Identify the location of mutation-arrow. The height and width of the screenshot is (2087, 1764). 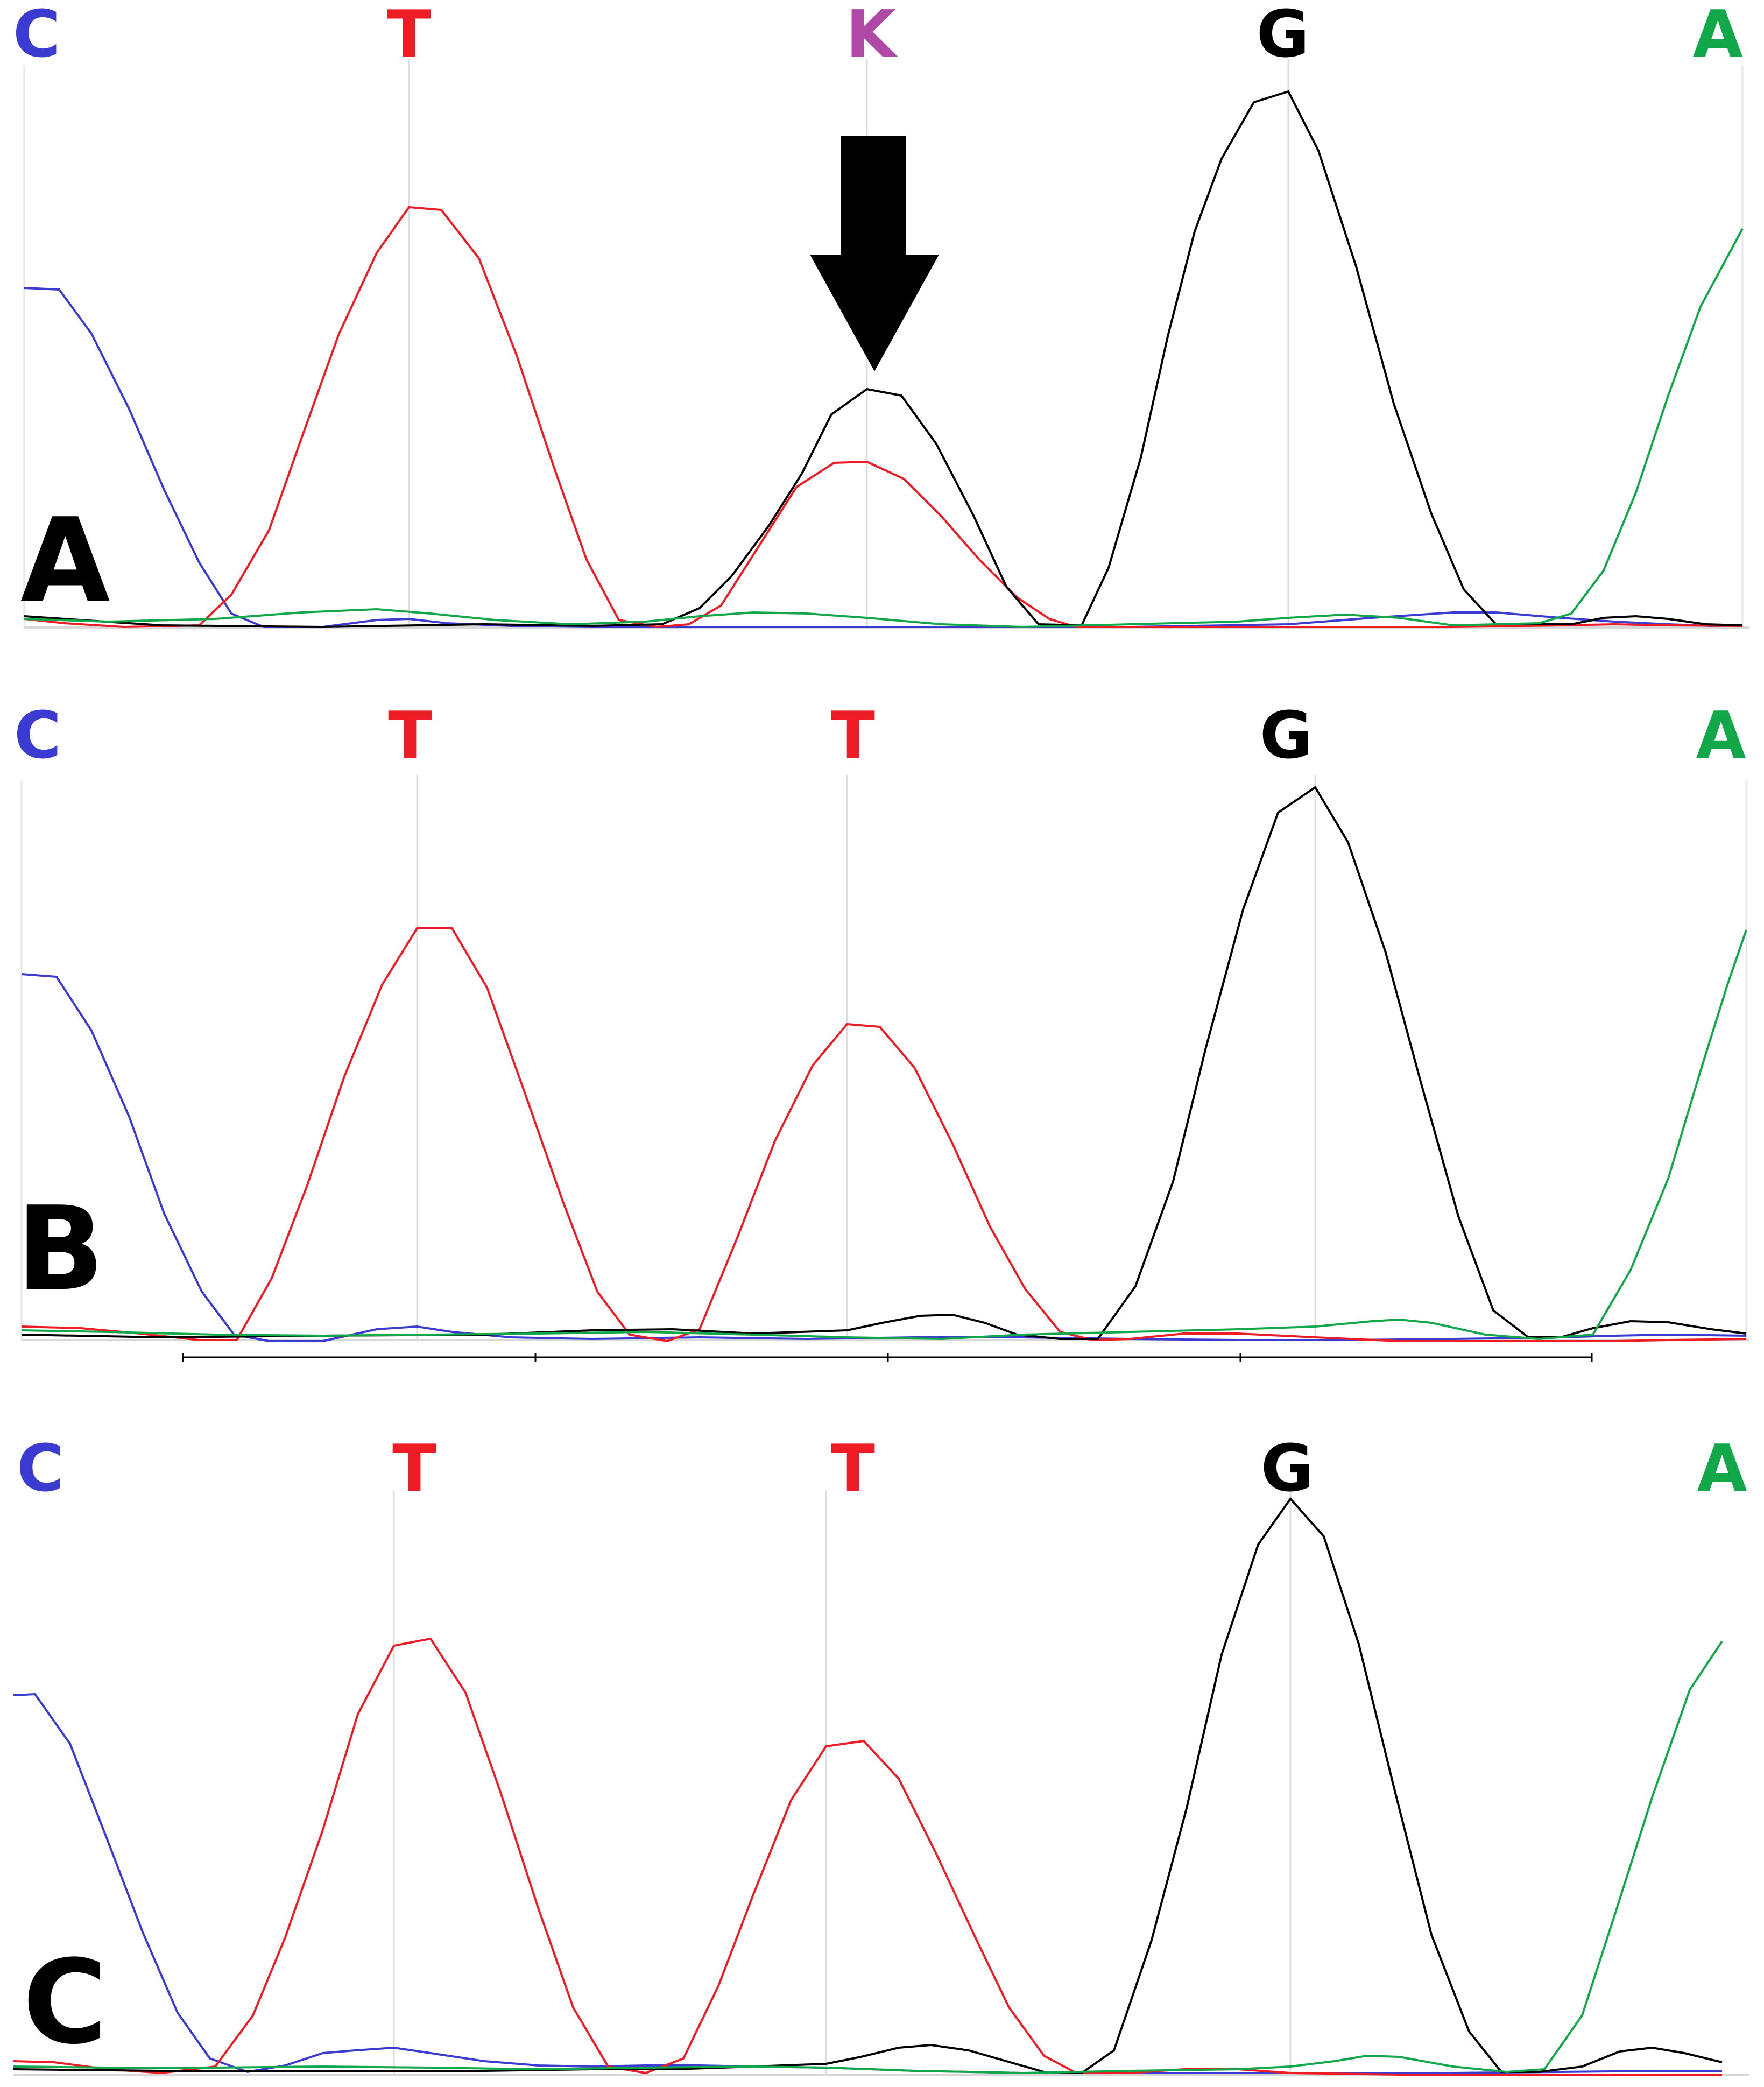
(874, 254).